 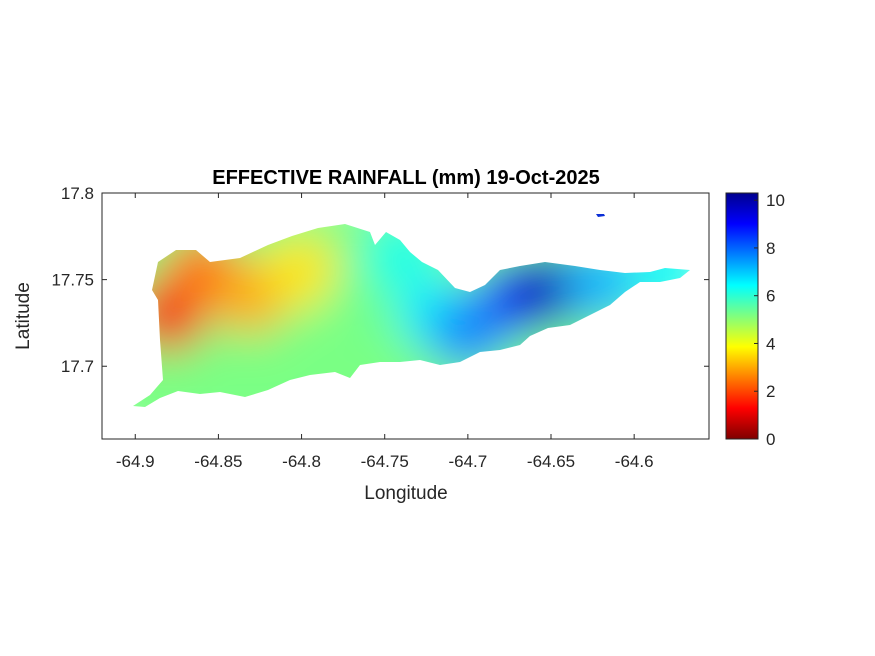 I want to click on colorbar-tick-label: 8, so click(x=770, y=248).